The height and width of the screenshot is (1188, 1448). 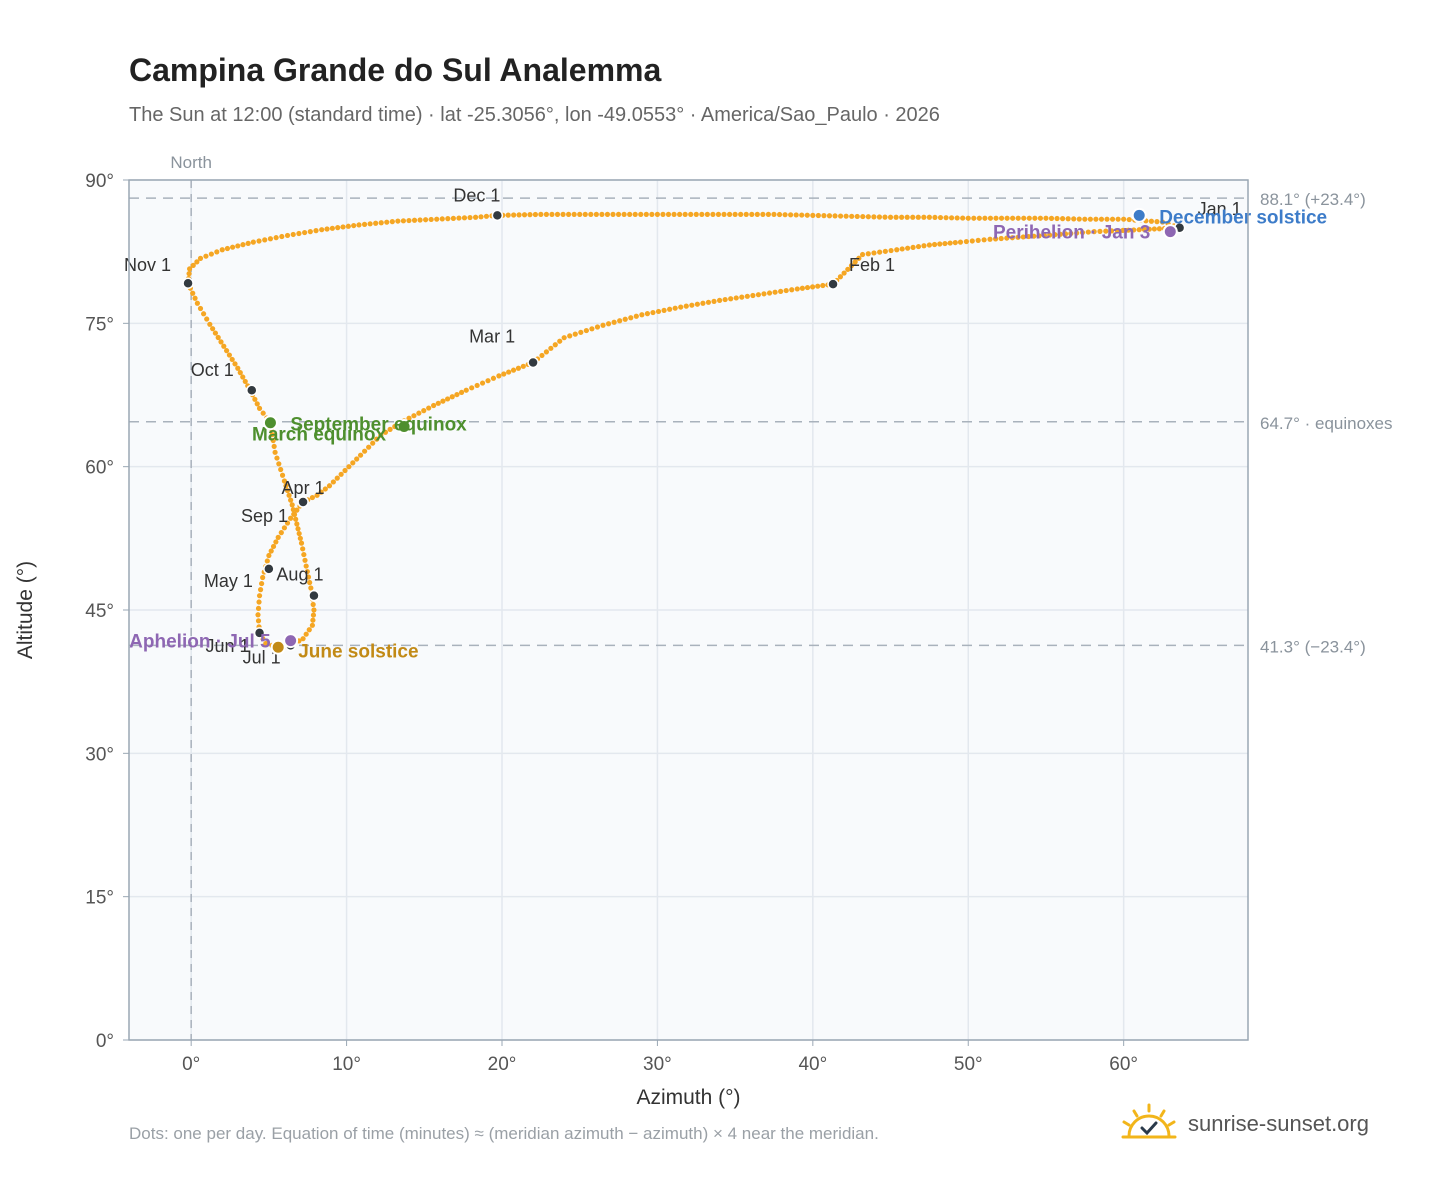 What do you see at coordinates (319, 435) in the screenshot?
I see `event-label: March equinox` at bounding box center [319, 435].